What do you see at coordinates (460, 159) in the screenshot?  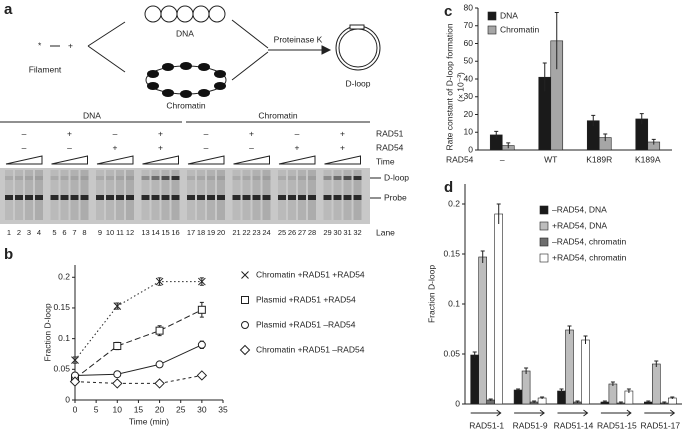 I see `category-axis-title: RAD54` at bounding box center [460, 159].